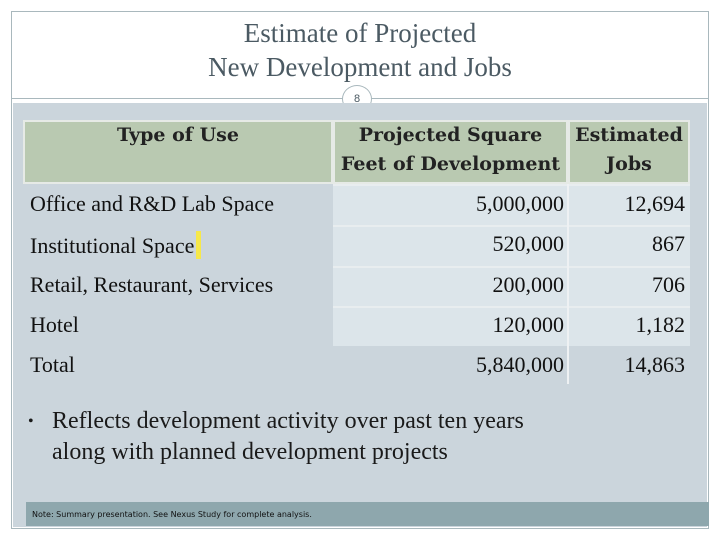  Describe the element at coordinates (668, 243) in the screenshot. I see `row-2-jobs: 867` at that location.